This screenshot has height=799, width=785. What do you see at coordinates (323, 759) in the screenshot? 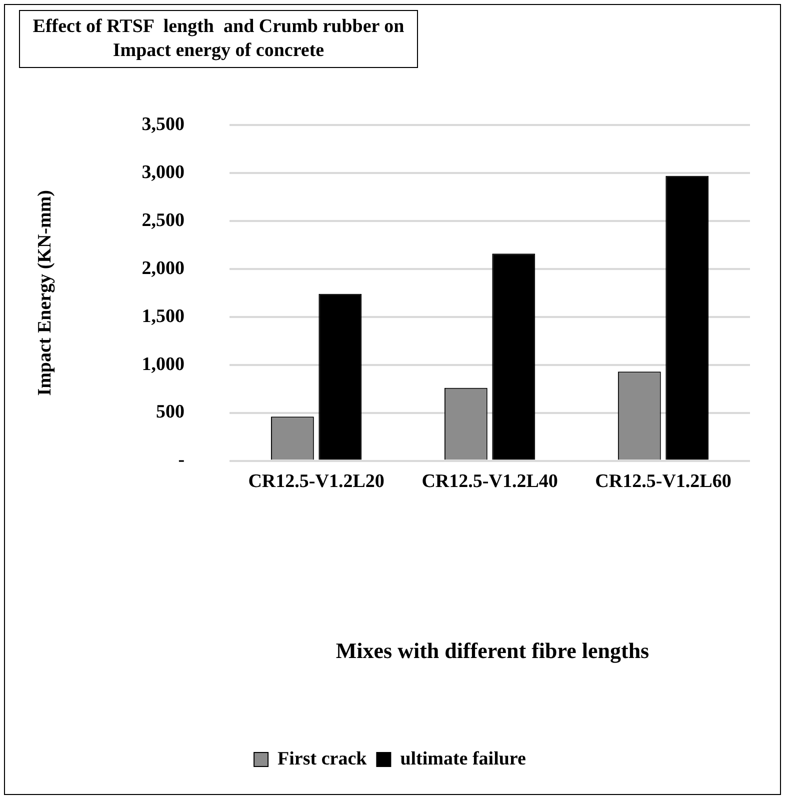
I see `legend-label: First crack` at bounding box center [323, 759].